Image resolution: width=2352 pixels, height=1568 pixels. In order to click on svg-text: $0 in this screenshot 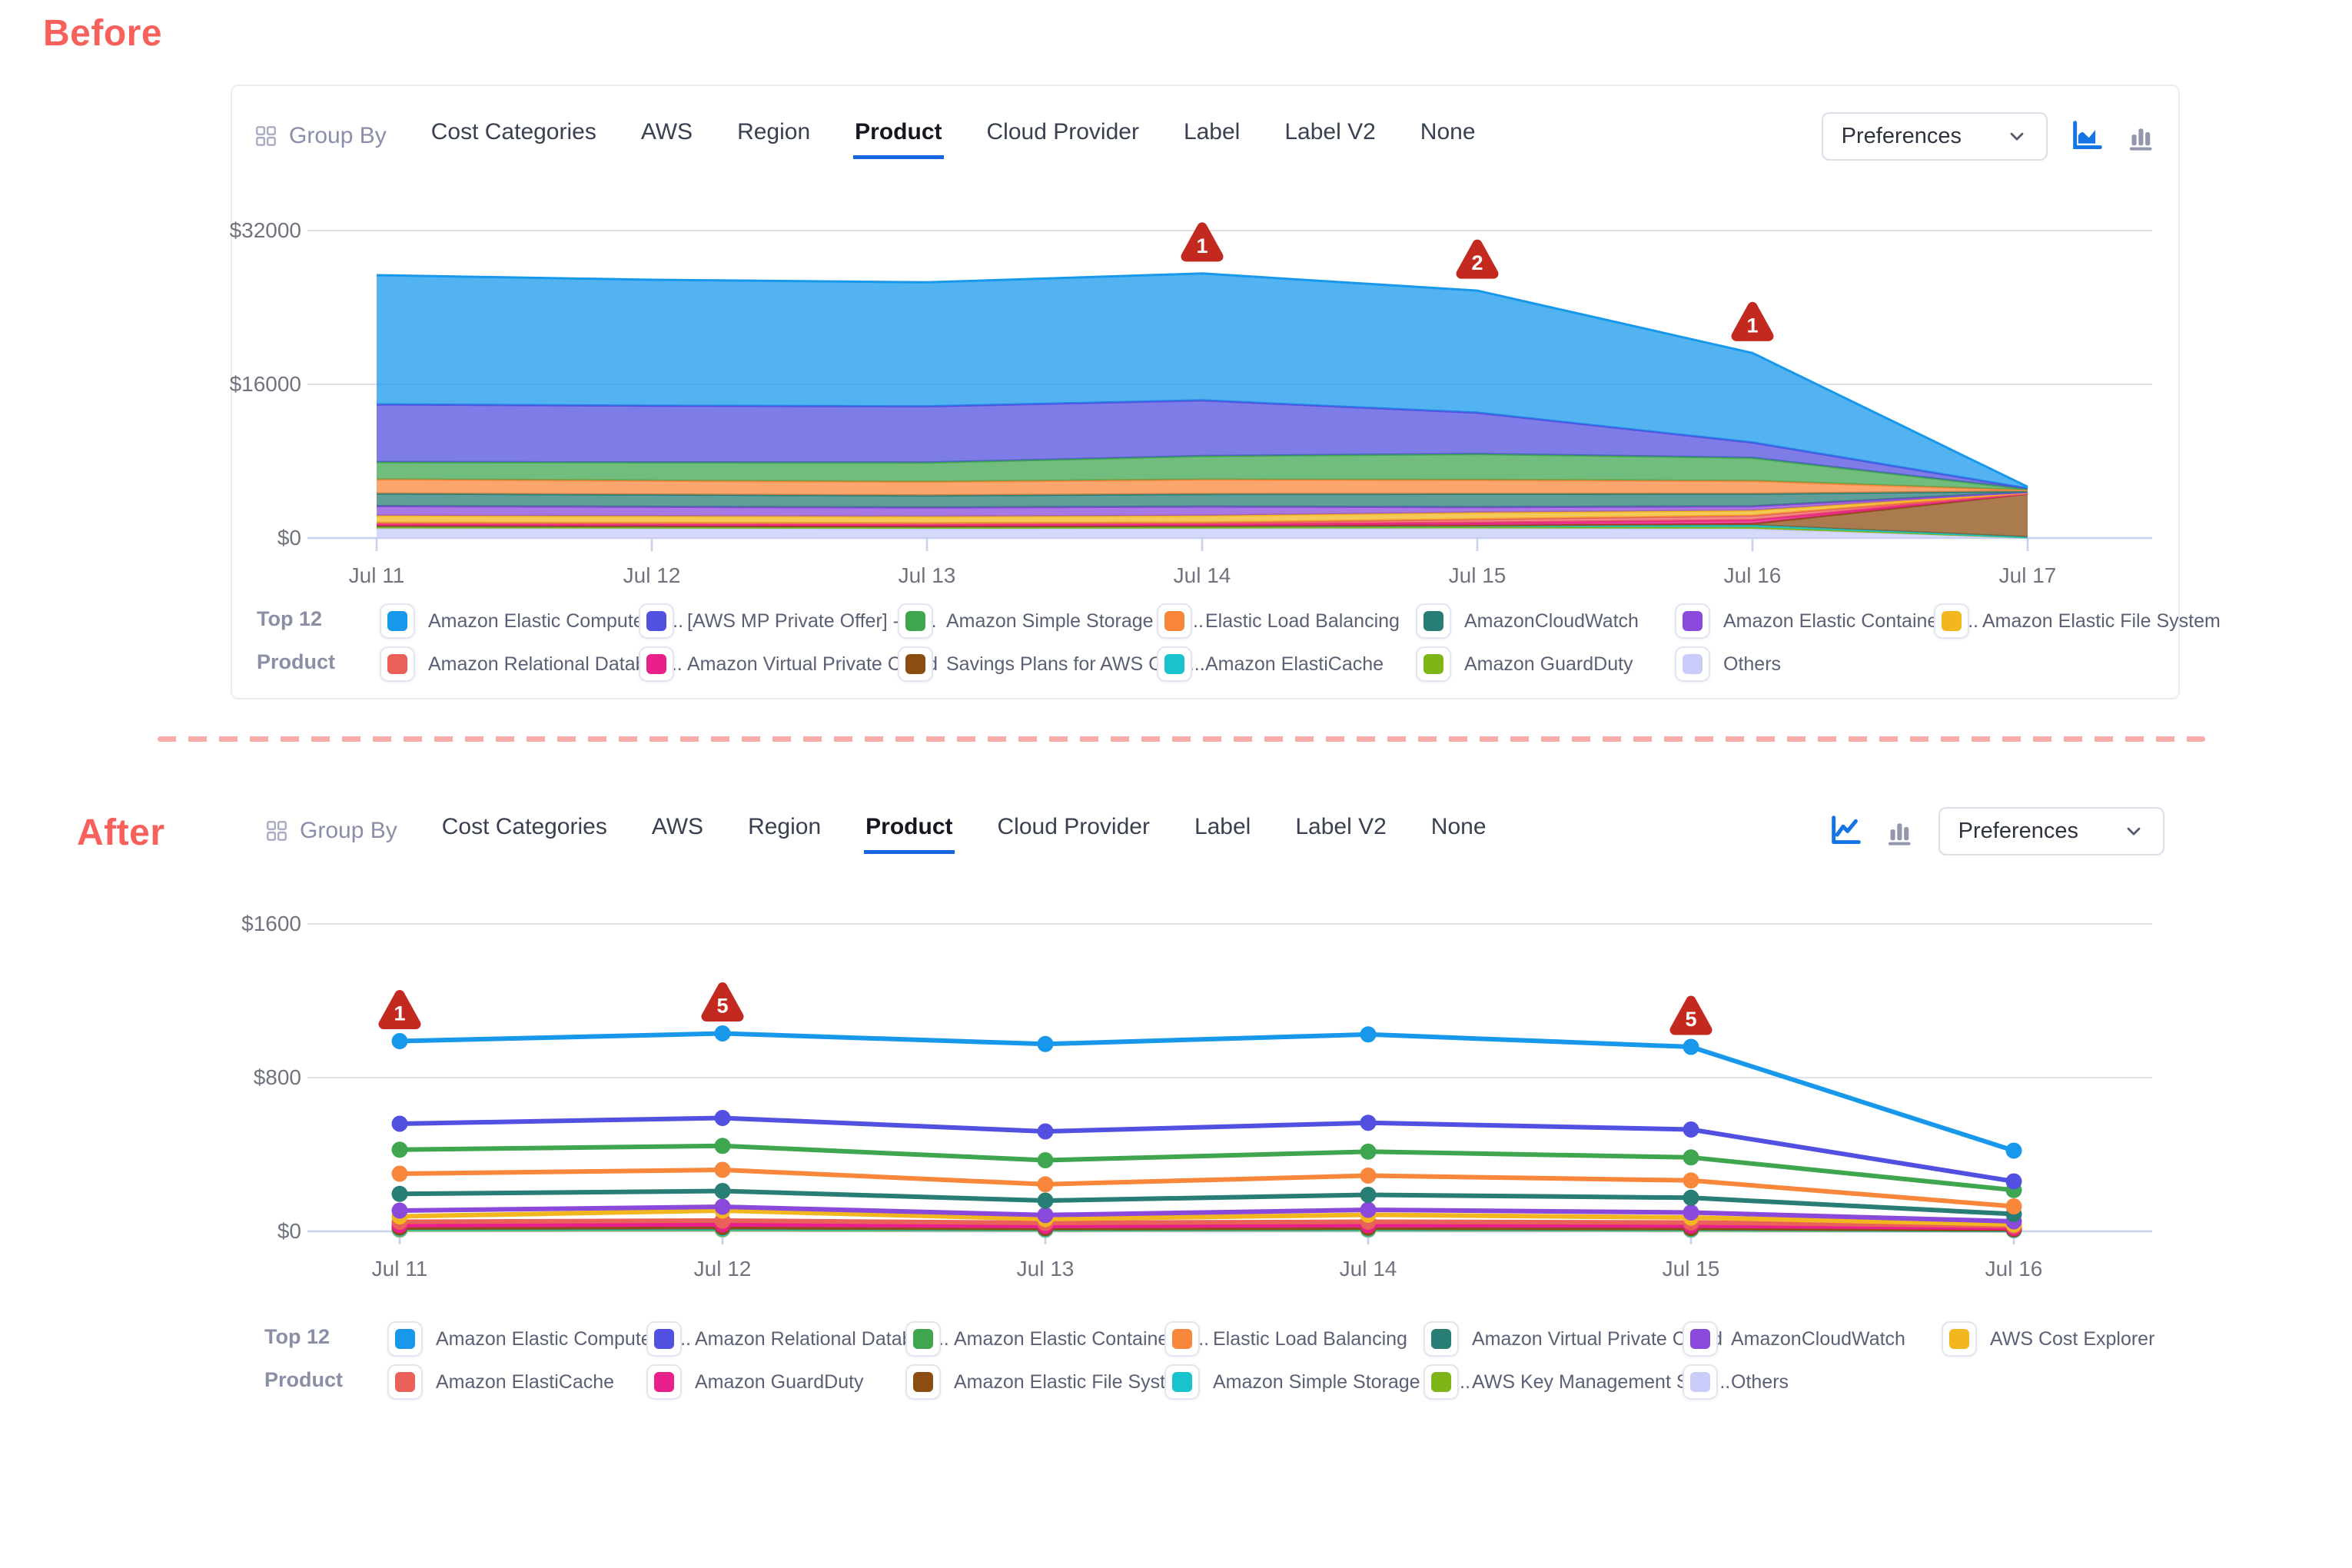, I will do `click(289, 1231)`.